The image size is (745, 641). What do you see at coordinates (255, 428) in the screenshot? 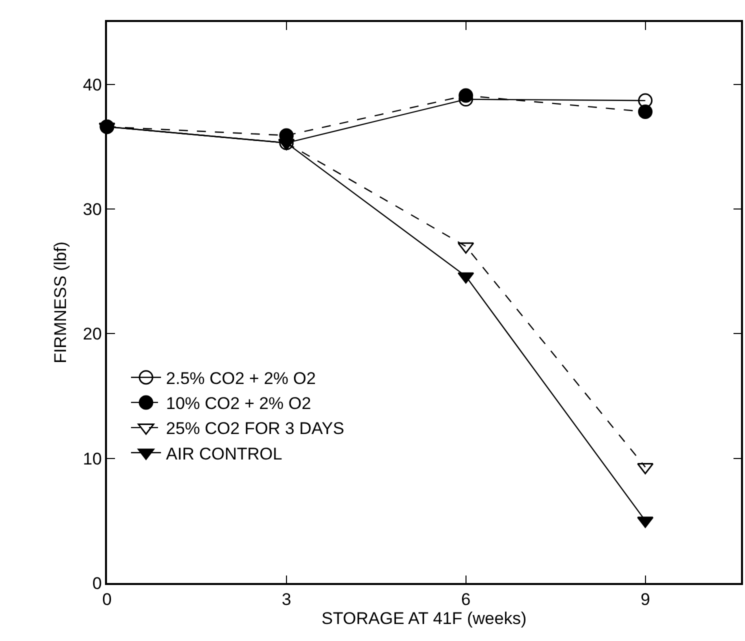
I see `legend-label: 25% CO2 FOR 3 DAYS` at bounding box center [255, 428].